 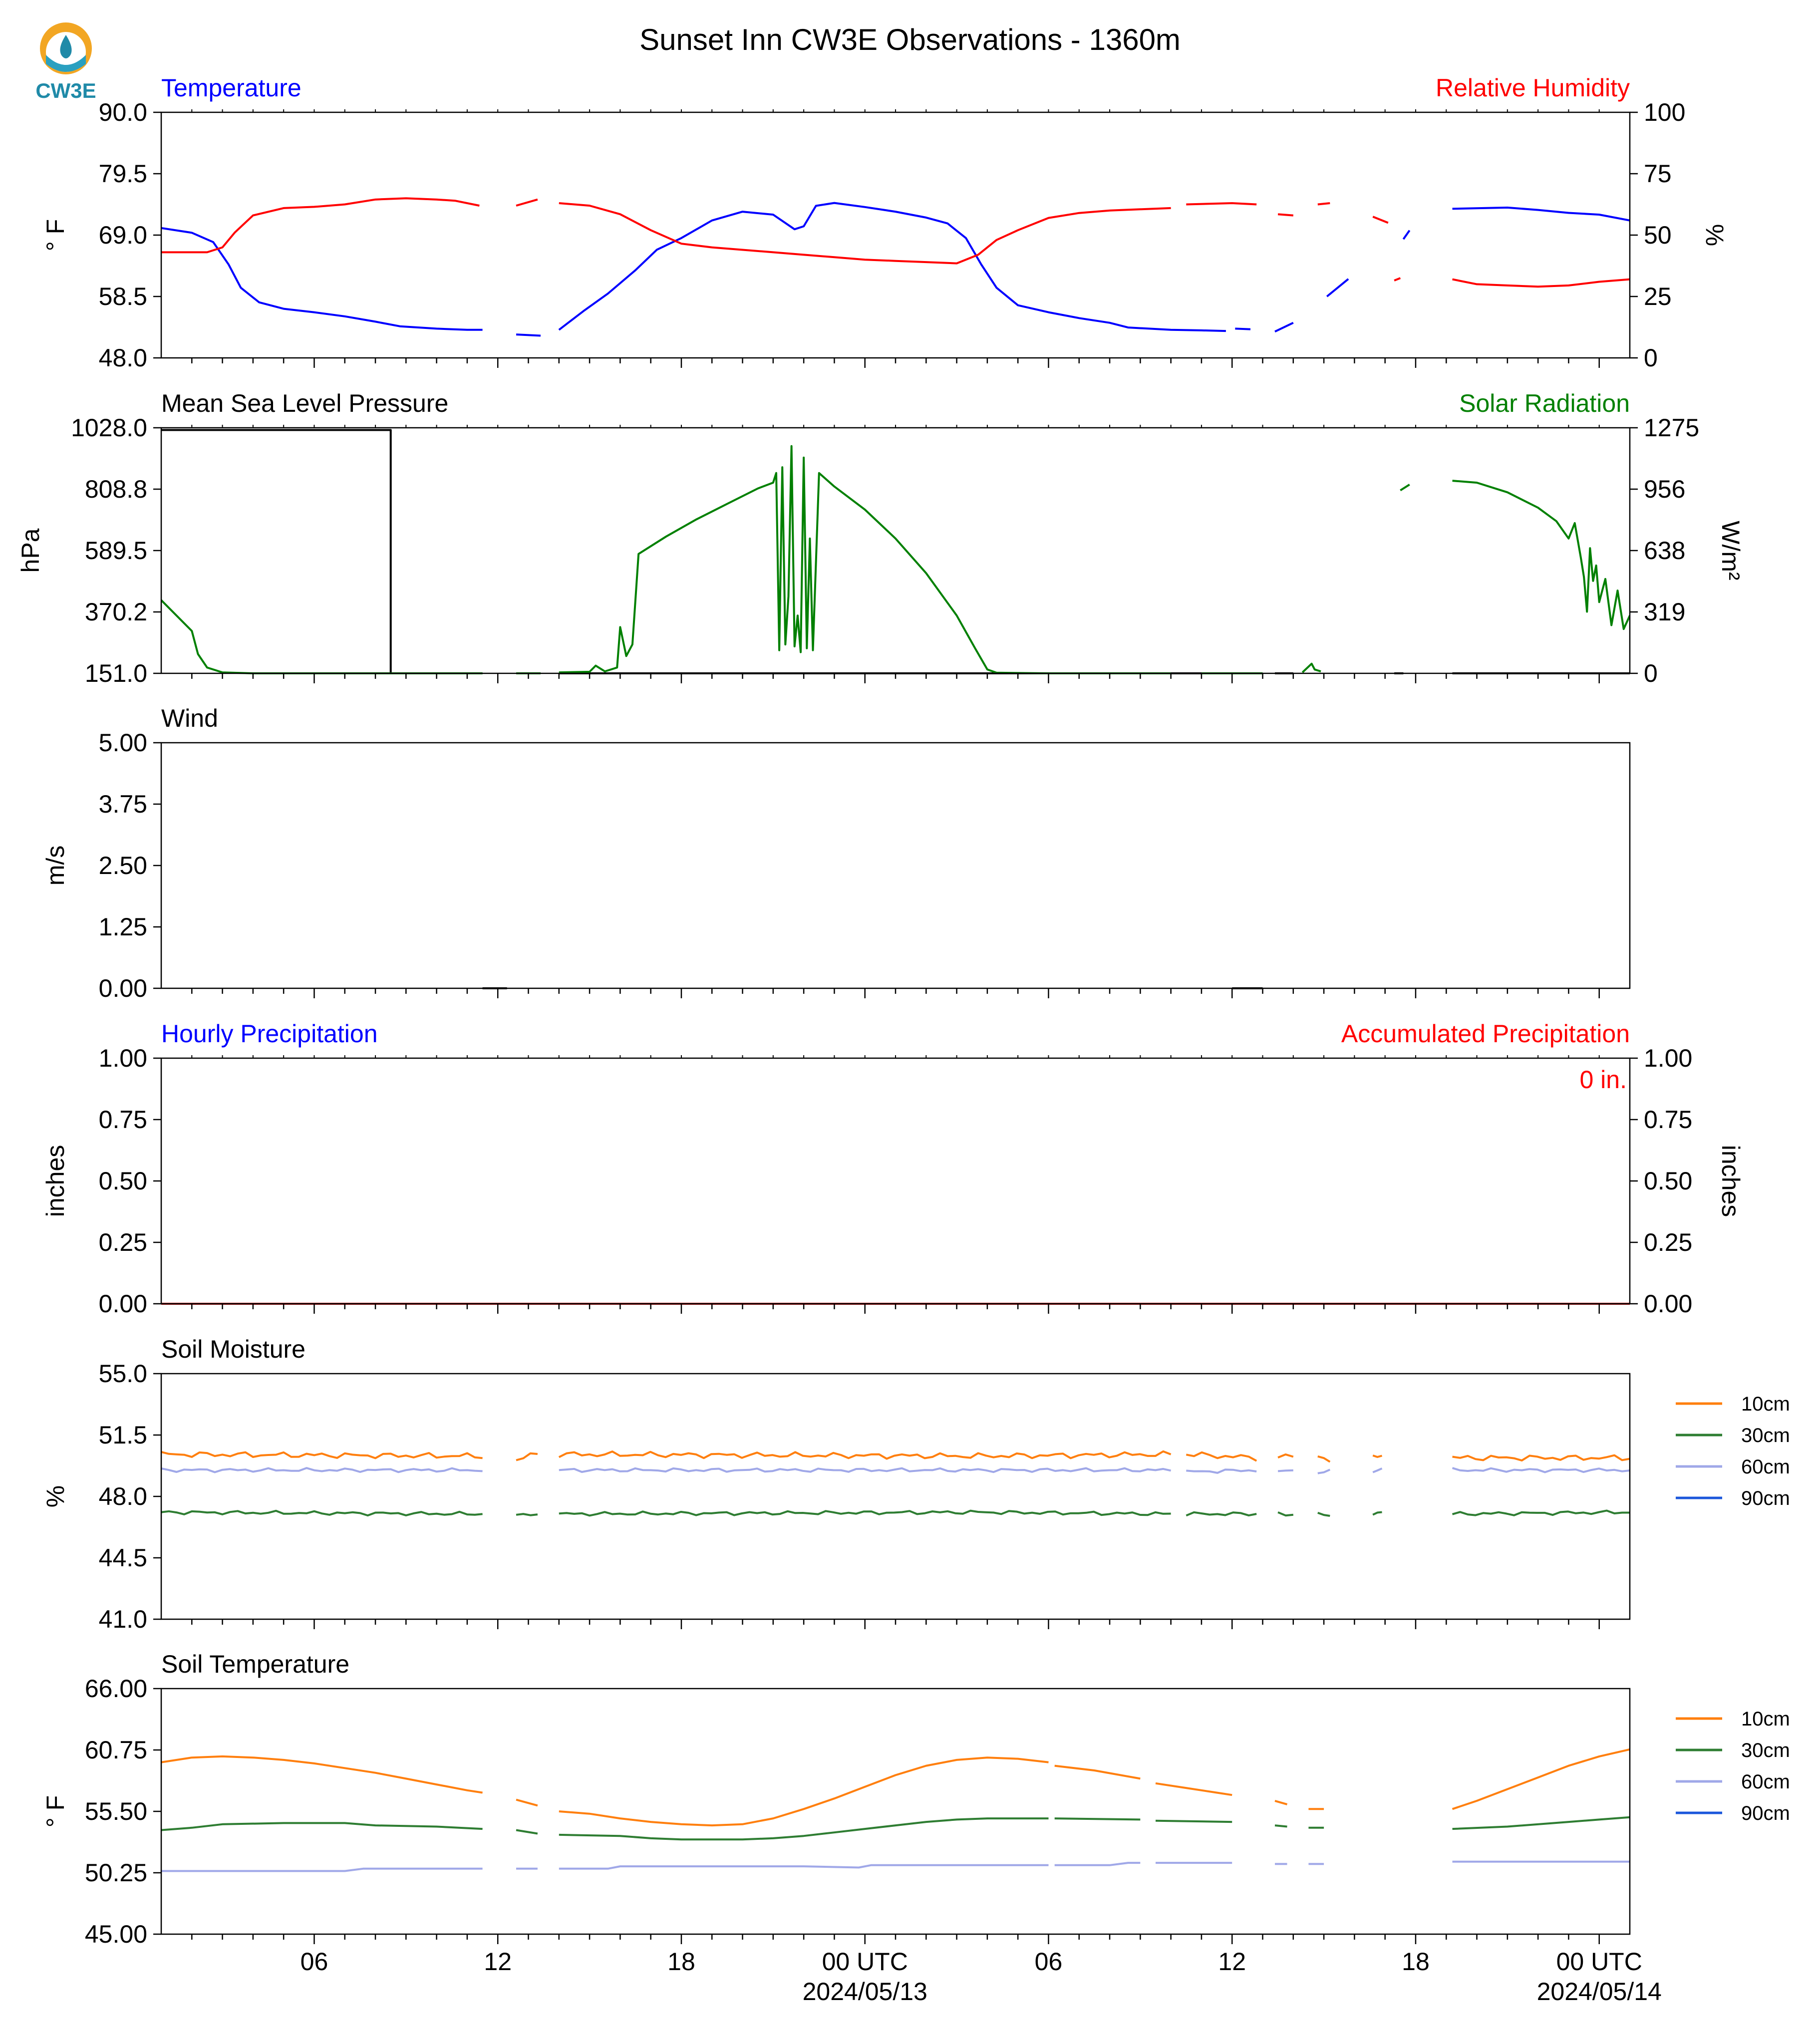 I want to click on y-tick-label: 79.5, so click(x=123, y=174).